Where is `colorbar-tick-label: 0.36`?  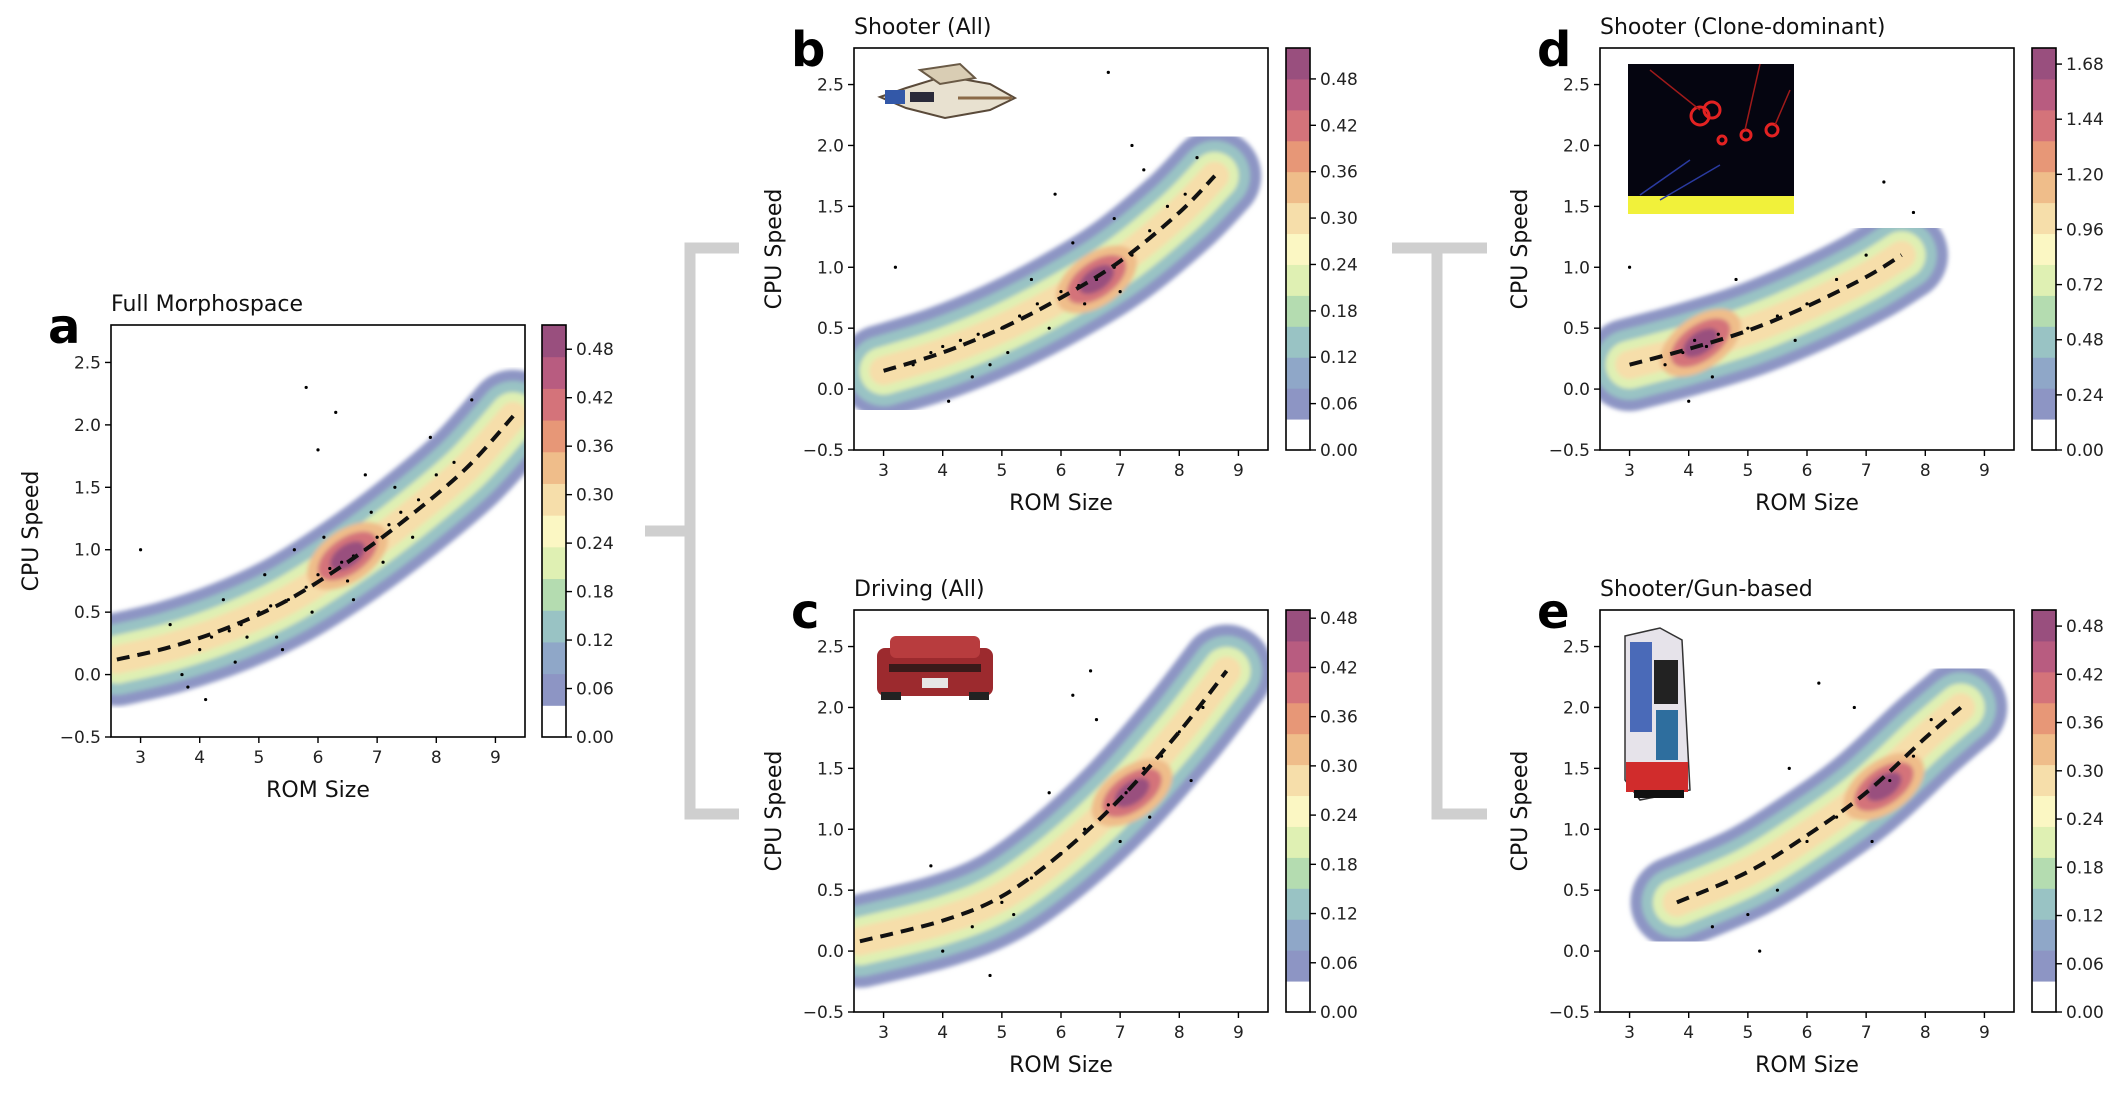 colorbar-tick-label: 0.36 is located at coordinates (1339, 173).